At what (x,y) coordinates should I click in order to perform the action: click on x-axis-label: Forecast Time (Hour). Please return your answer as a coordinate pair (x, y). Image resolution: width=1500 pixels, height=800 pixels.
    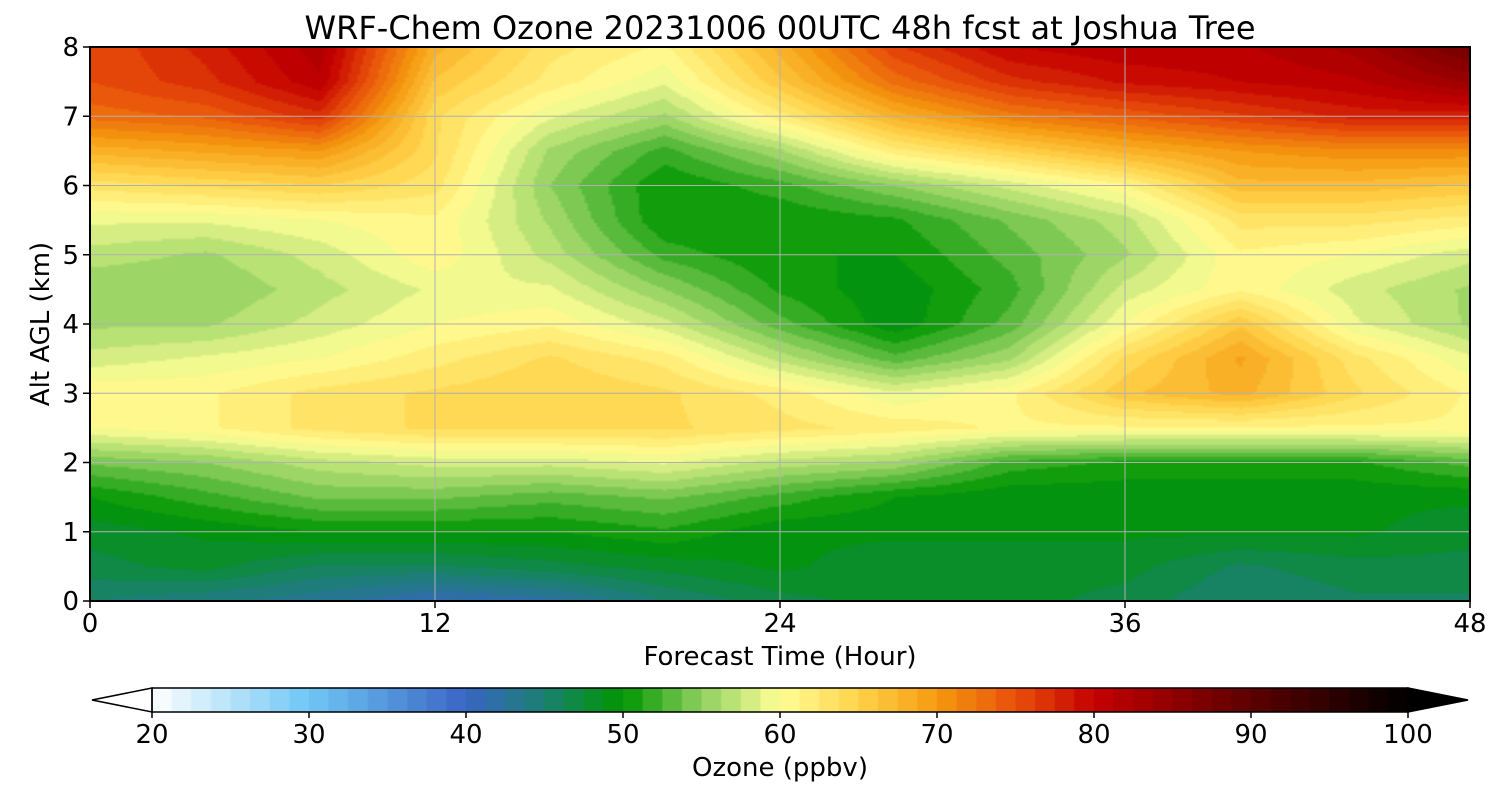
    Looking at the image, I should click on (779, 657).